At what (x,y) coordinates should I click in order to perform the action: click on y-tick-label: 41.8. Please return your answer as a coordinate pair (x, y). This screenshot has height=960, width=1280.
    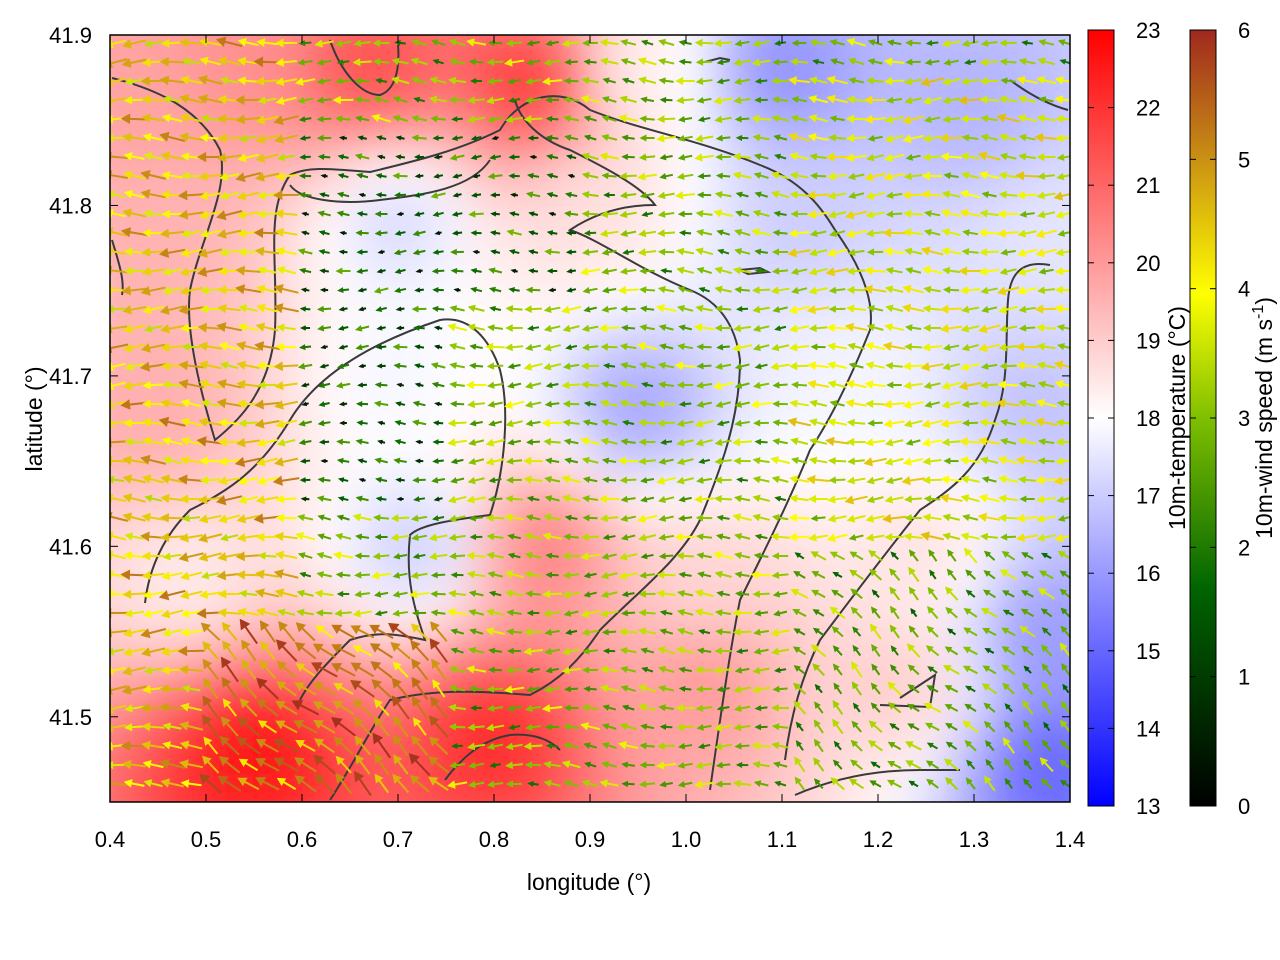
    Looking at the image, I should click on (70, 205).